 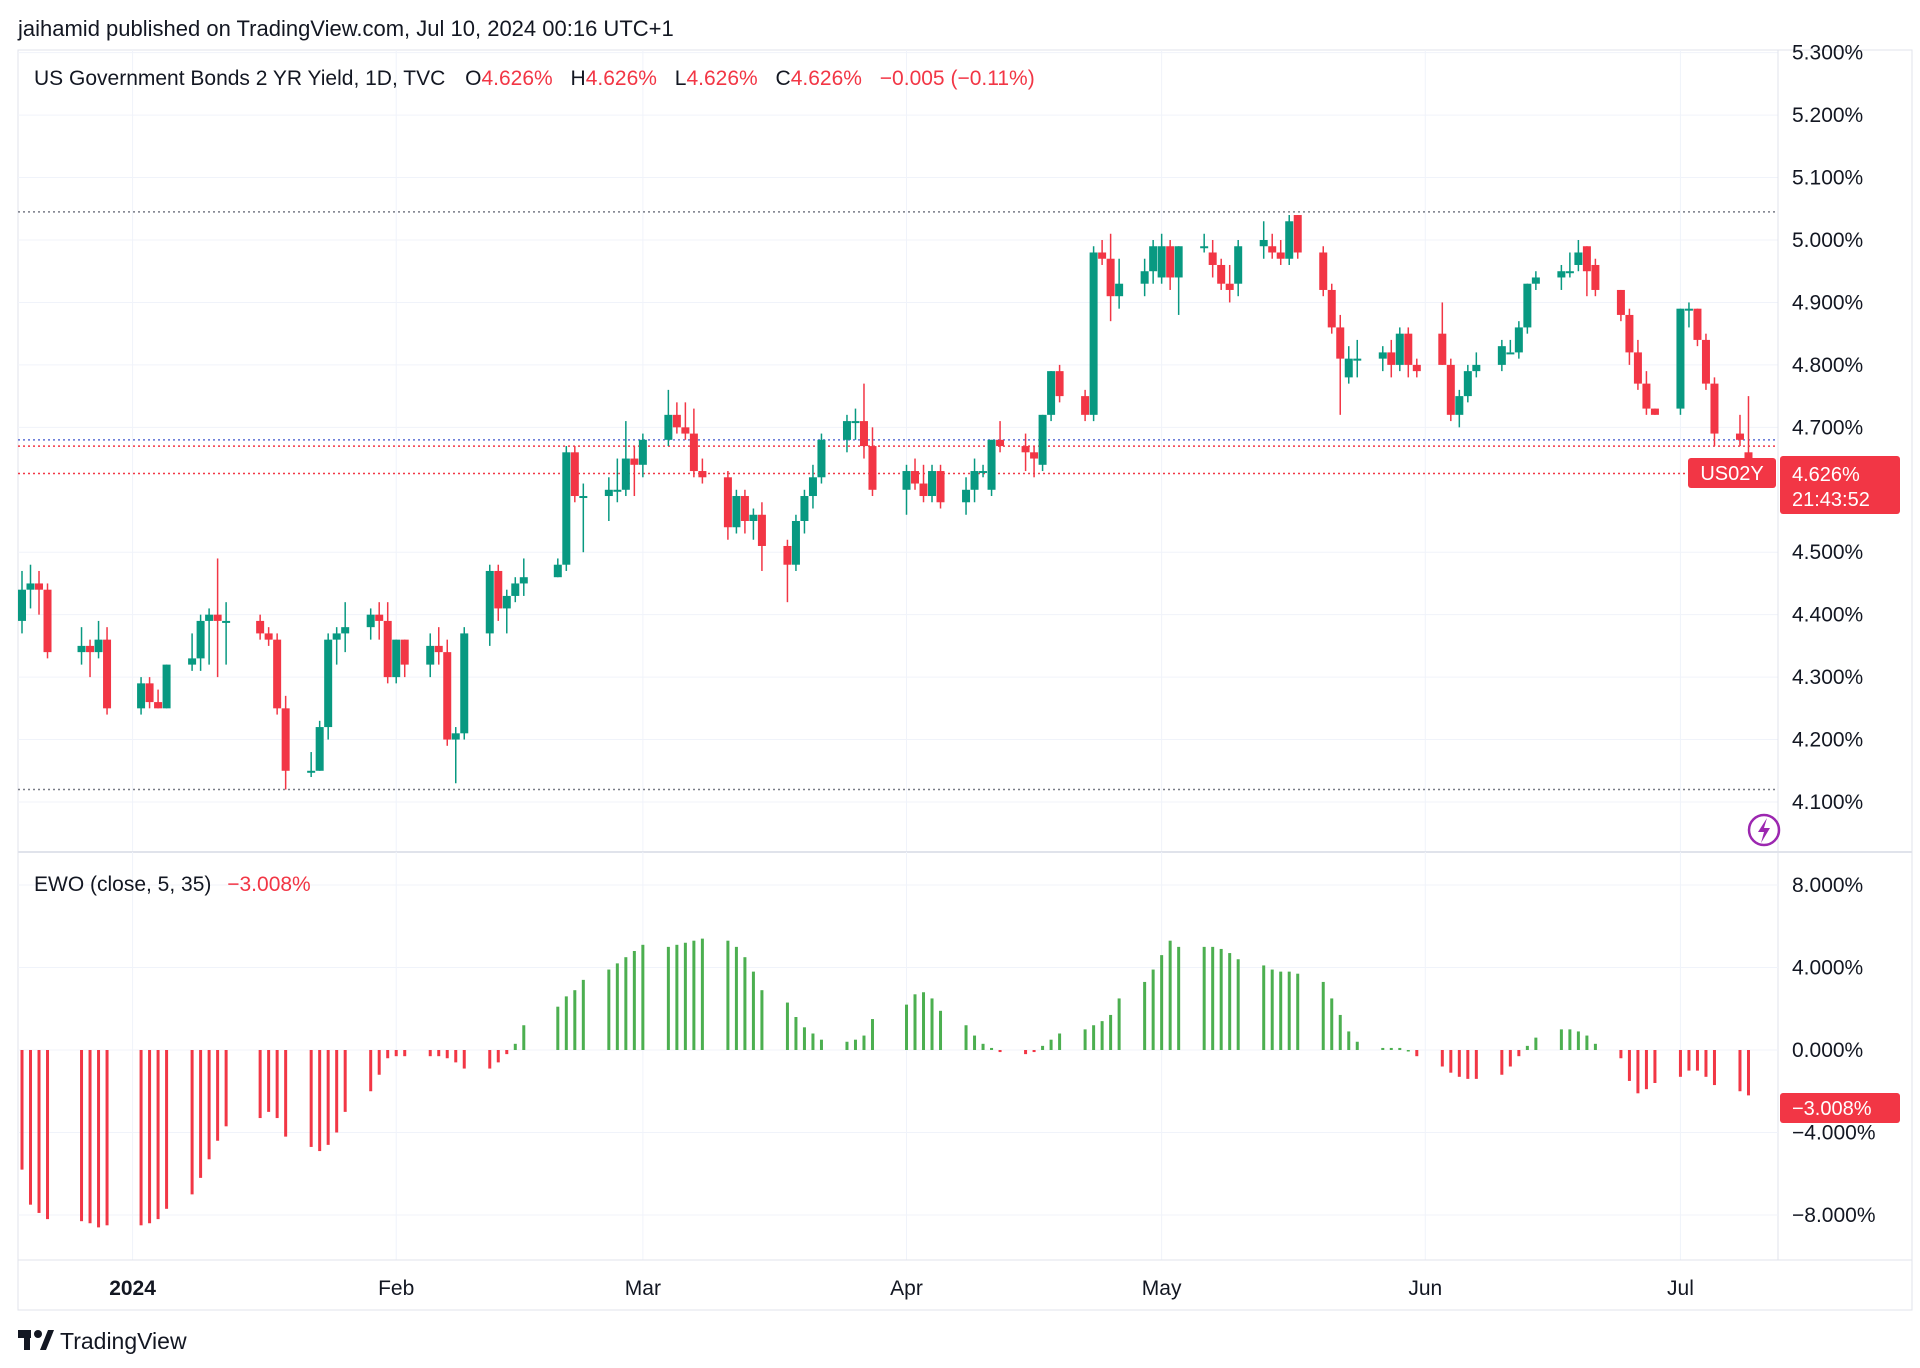 What do you see at coordinates (1826, 475) in the screenshot?
I see `last-price-value: 4.626%` at bounding box center [1826, 475].